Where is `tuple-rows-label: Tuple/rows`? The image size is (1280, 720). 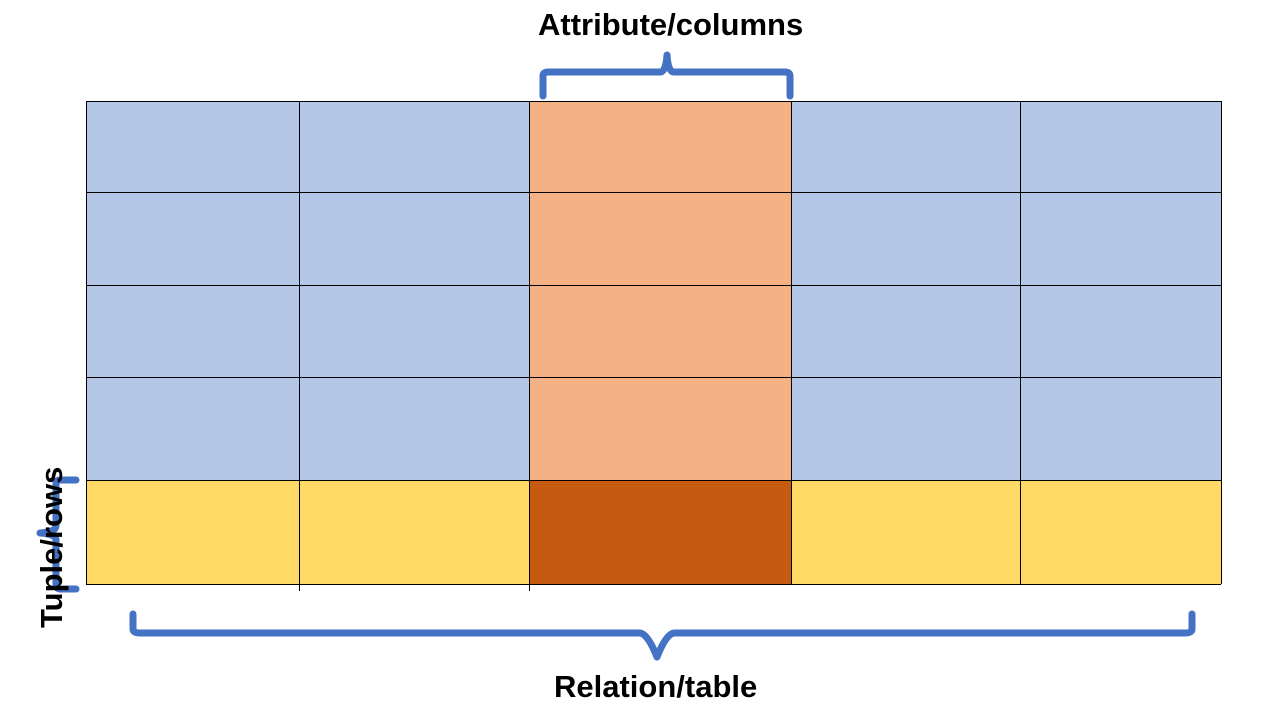
tuple-rows-label: Tuple/rows is located at coordinates (51, 547).